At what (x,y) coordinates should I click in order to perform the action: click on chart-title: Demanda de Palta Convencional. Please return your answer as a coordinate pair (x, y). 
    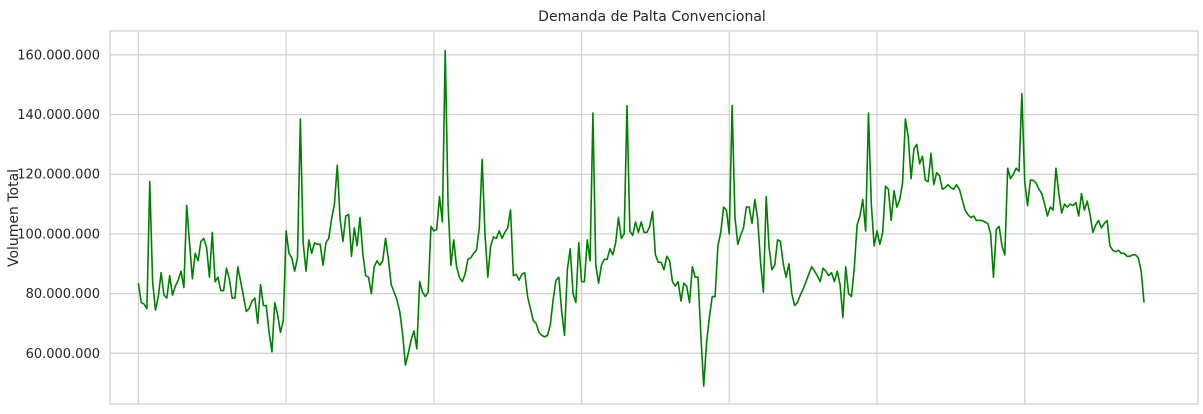
    Looking at the image, I should click on (652, 17).